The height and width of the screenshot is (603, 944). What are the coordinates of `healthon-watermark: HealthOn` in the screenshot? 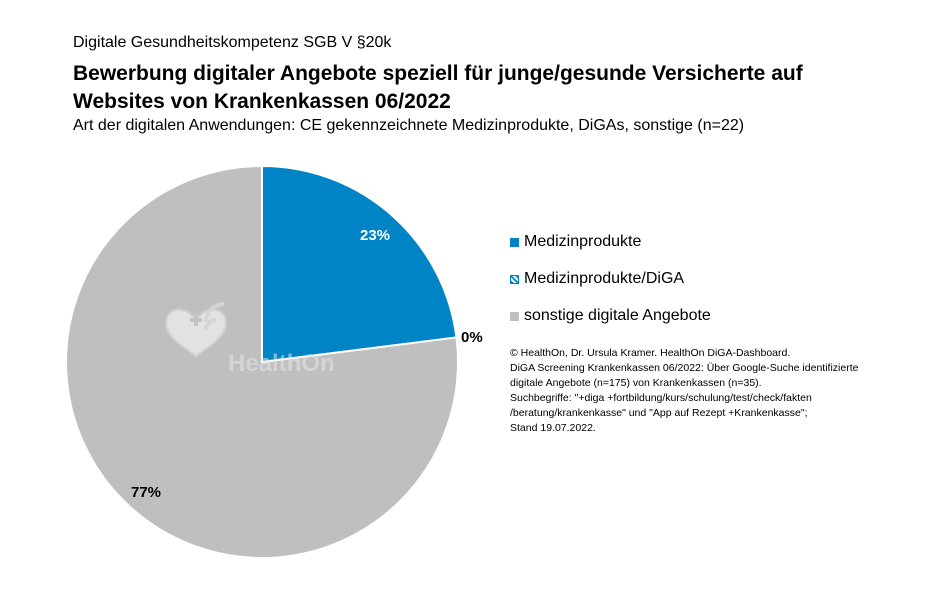 It's located at (249, 339).